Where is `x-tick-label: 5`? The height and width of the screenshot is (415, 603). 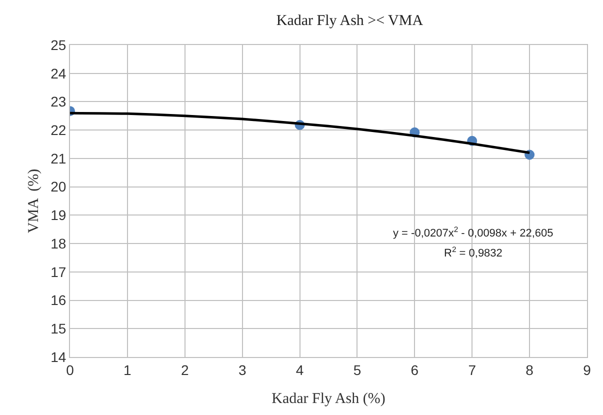 x-tick-label: 5 is located at coordinates (357, 370).